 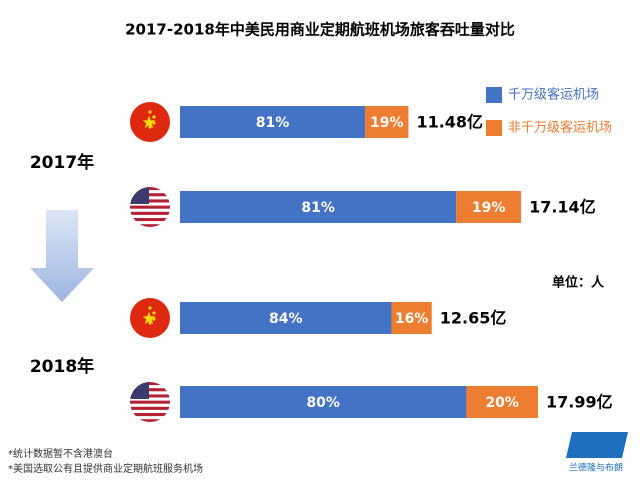 What do you see at coordinates (596, 468) in the screenshot?
I see `logo-text: 兰德隆与布朗` at bounding box center [596, 468].